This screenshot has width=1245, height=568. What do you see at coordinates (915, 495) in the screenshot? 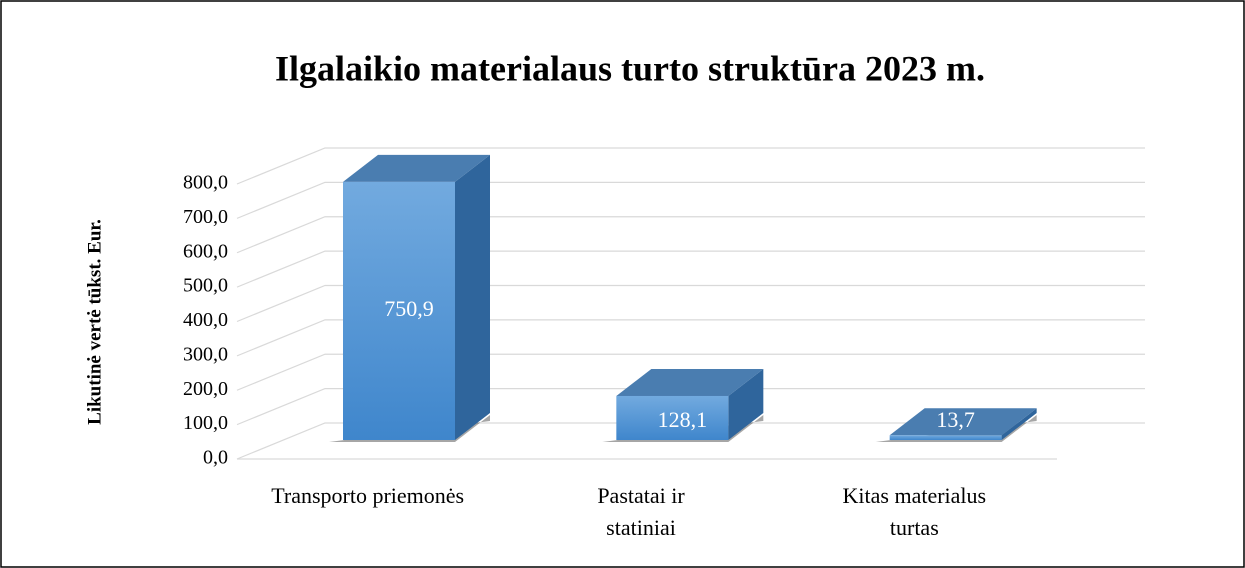
I see `x-tick-label-line: Kitas materialus` at bounding box center [915, 495].